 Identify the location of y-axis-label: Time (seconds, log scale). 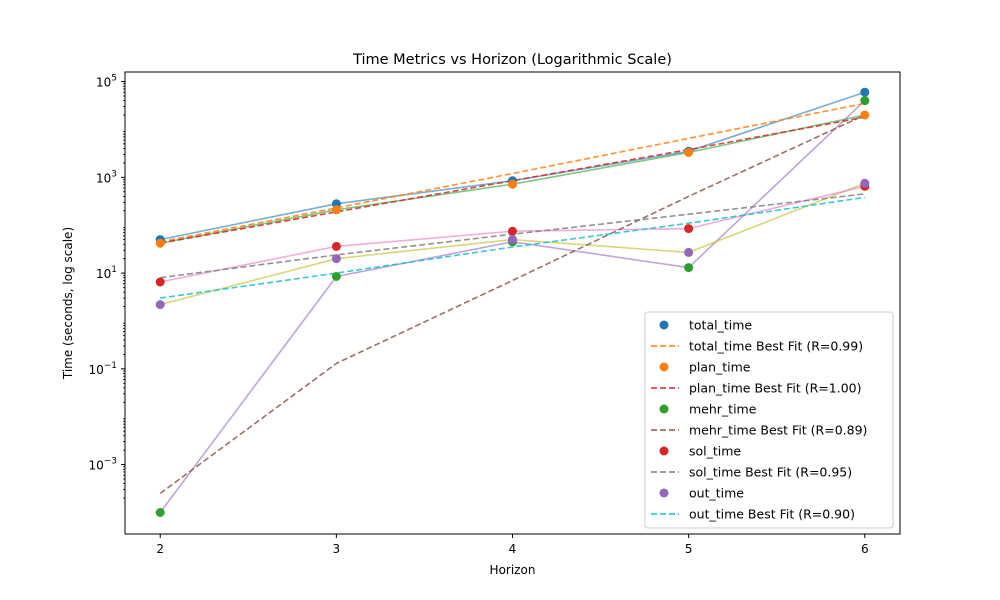
(68, 303).